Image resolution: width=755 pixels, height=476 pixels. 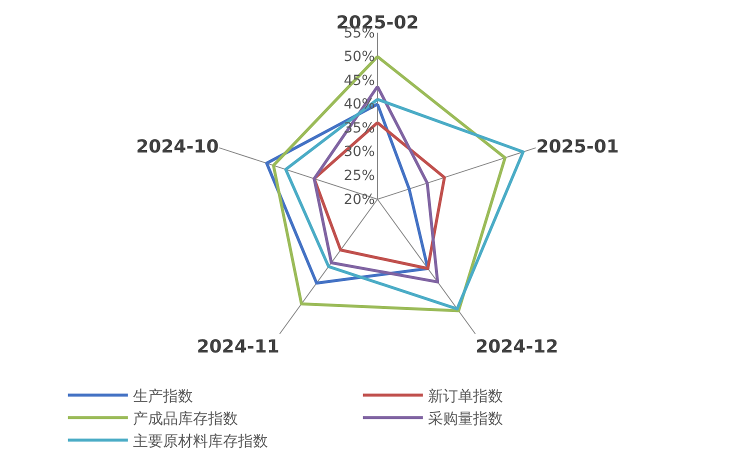 What do you see at coordinates (517, 347) in the screenshot?
I see `spoke-label: 2024-12` at bounding box center [517, 347].